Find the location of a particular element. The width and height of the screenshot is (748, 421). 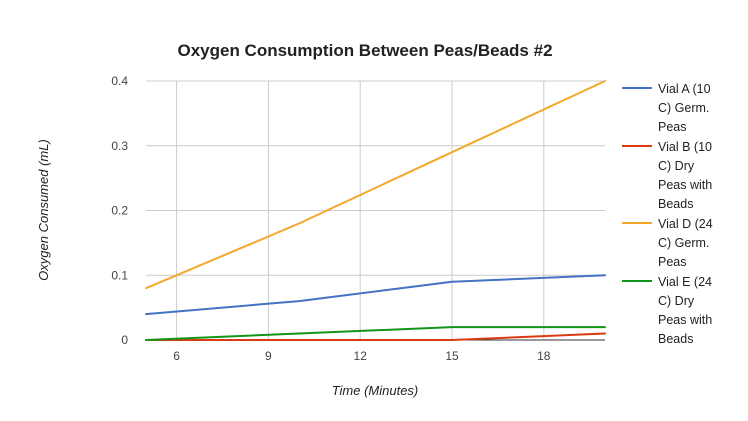

legend-label: Vial D (24 is located at coordinates (685, 224).